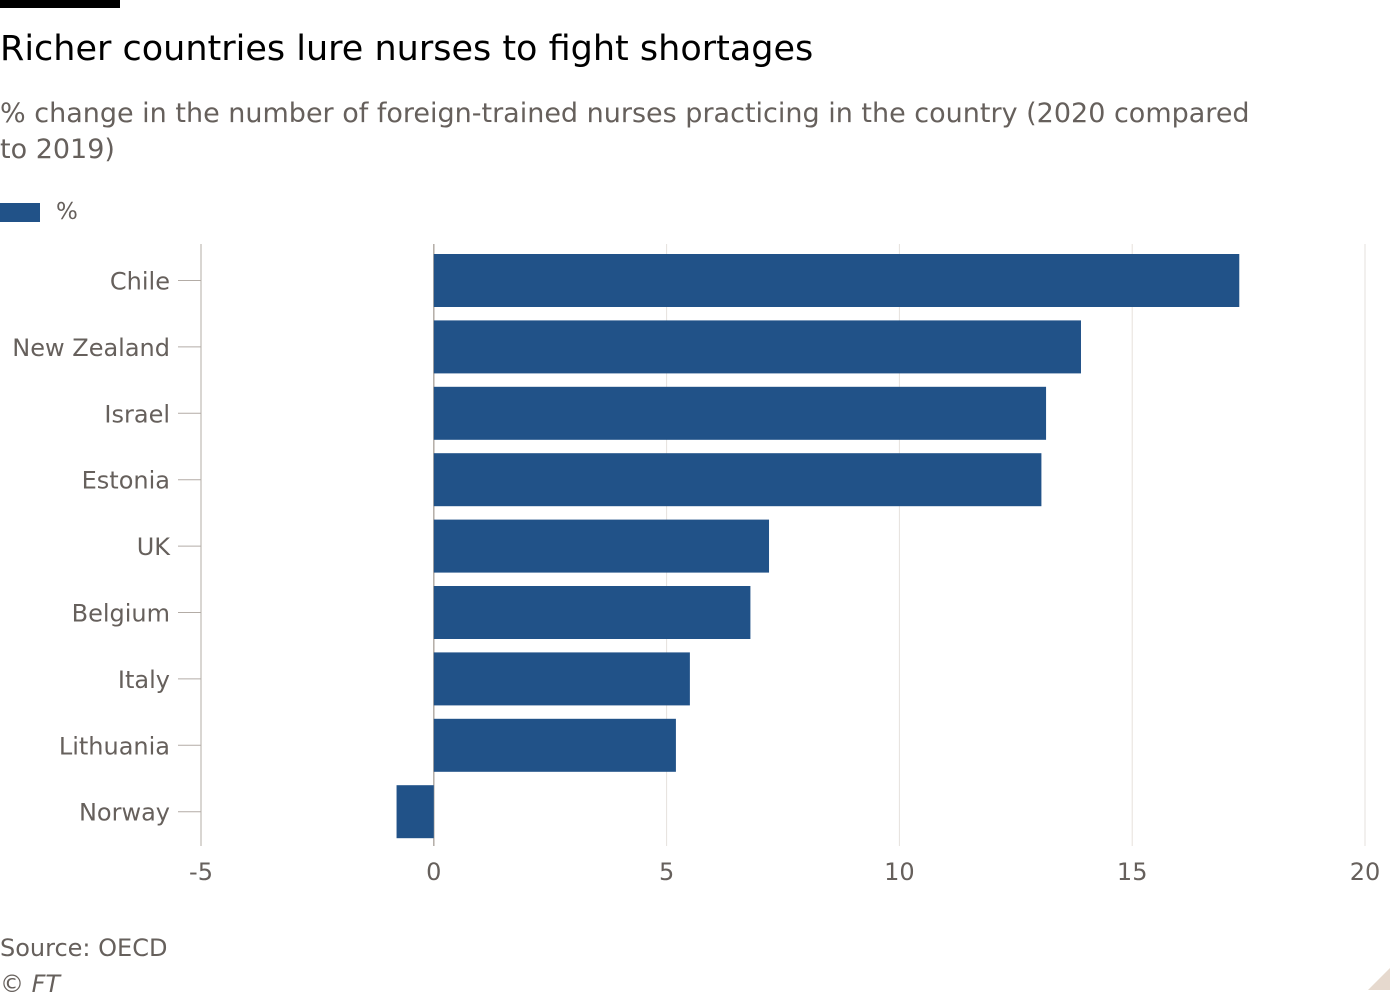  What do you see at coordinates (415, 812) in the screenshot?
I see `bar-norway` at bounding box center [415, 812].